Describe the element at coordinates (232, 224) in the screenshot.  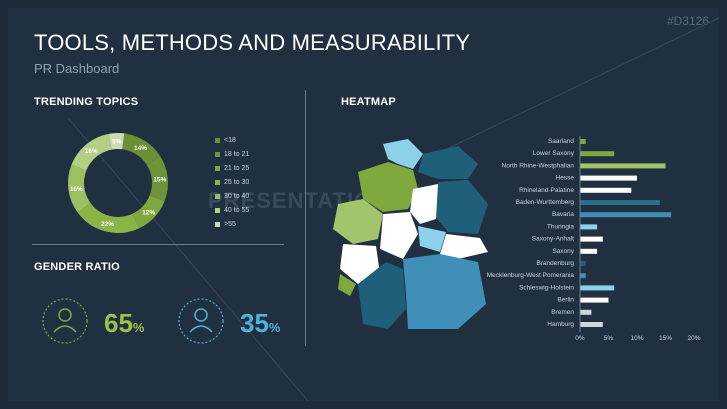
I see `legend-item: >55` at that location.